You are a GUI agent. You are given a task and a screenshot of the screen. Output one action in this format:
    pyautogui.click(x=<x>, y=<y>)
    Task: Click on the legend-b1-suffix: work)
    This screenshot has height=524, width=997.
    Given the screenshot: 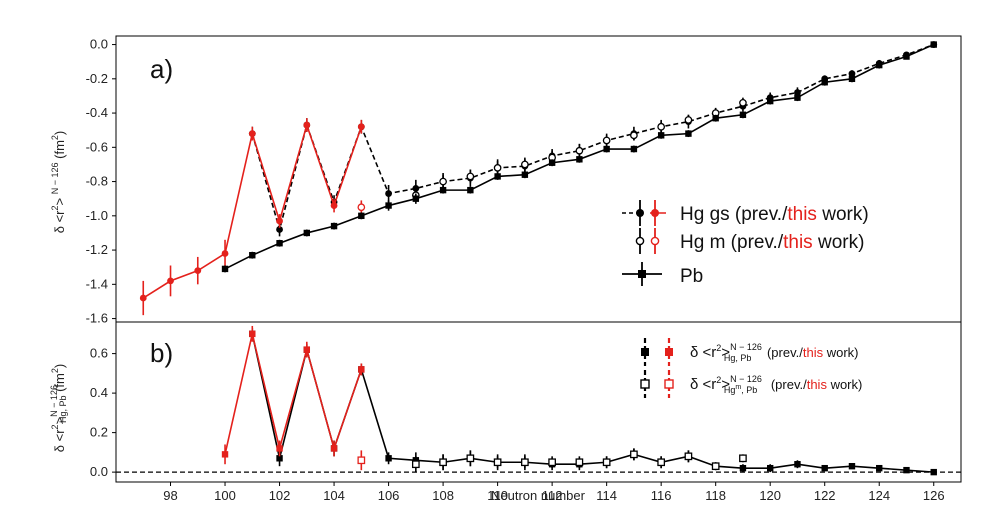 What is the action you would take?
    pyautogui.click(x=840, y=352)
    